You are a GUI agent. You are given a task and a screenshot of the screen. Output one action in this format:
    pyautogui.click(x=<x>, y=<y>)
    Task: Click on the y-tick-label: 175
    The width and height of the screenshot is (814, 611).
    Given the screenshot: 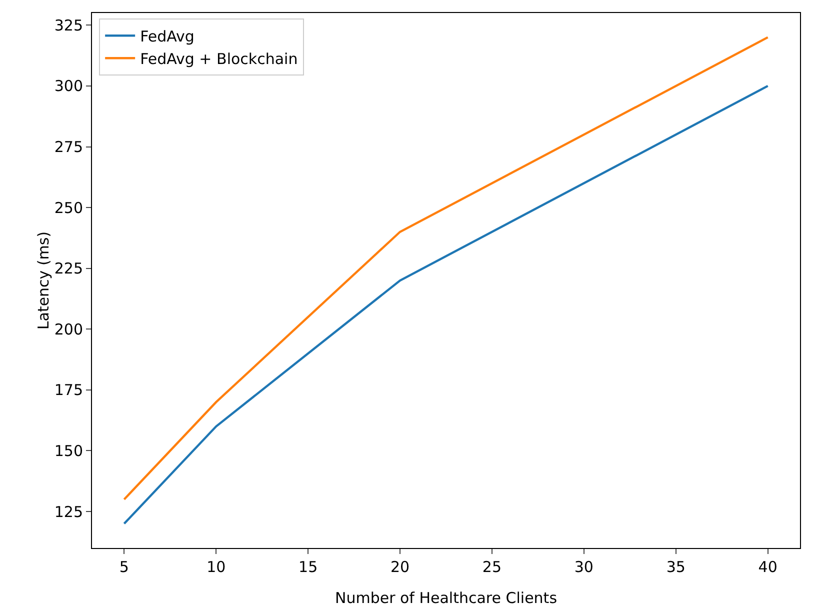 What is the action you would take?
    pyautogui.click(x=68, y=390)
    